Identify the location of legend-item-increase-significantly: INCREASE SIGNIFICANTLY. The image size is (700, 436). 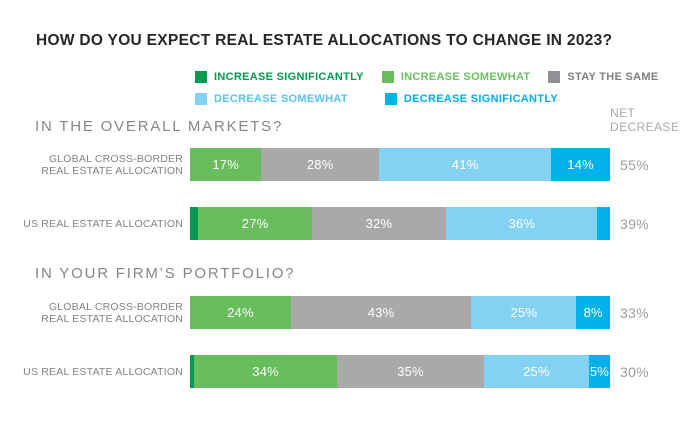
(279, 77).